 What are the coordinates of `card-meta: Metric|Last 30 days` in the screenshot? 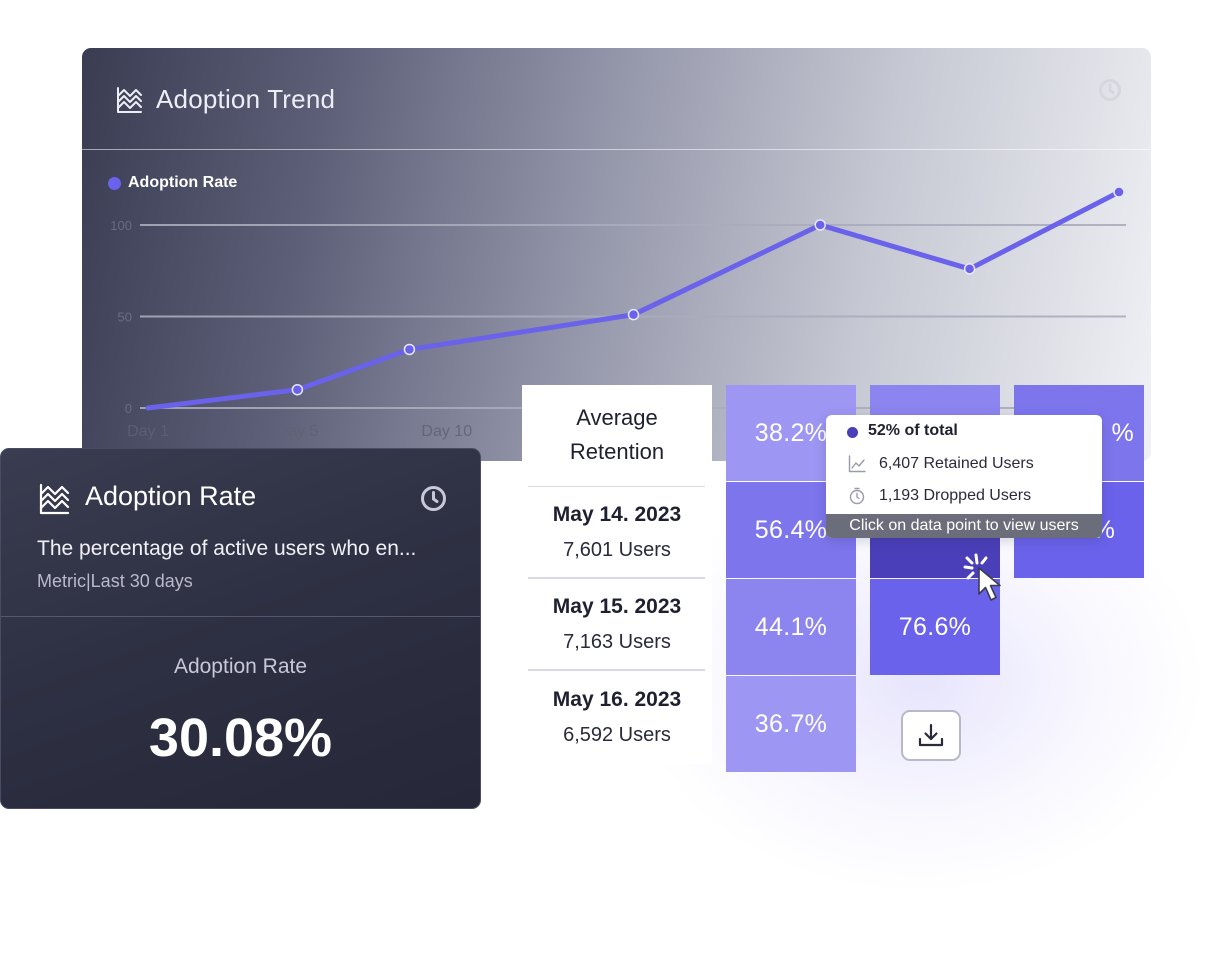 It's located at (115, 581).